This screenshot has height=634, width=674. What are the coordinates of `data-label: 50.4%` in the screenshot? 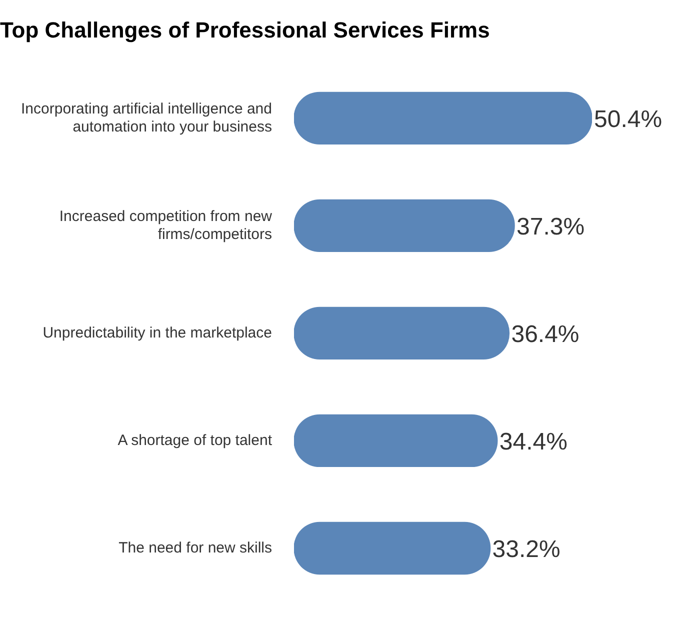 It's located at (628, 119).